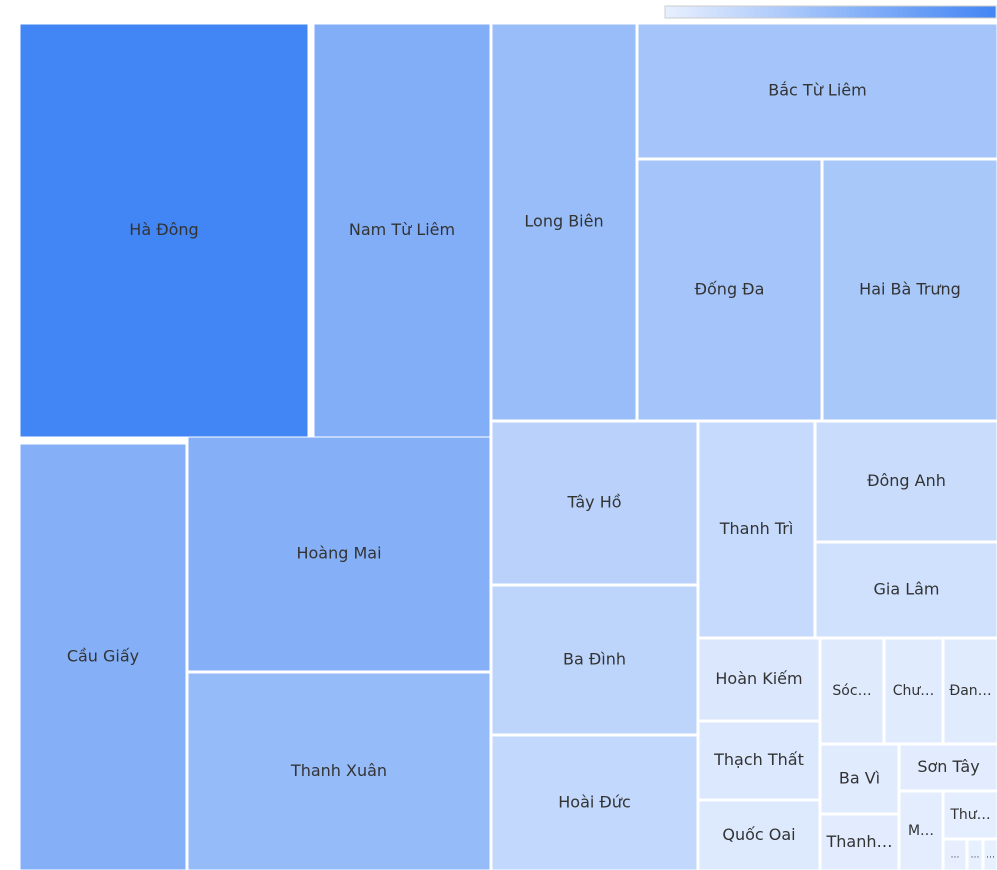 The height and width of the screenshot is (870, 997). I want to click on tile-label: Đống Đa, so click(730, 289).